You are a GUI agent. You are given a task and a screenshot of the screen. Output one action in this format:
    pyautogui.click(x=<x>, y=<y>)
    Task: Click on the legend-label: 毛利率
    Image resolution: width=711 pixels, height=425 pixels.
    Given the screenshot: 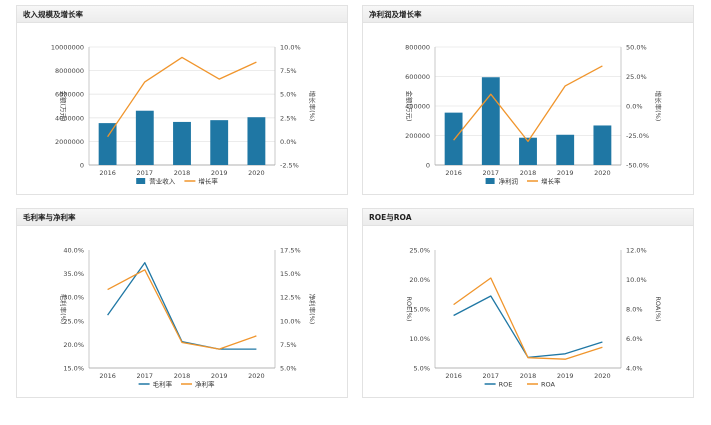 What is the action you would take?
    pyautogui.click(x=163, y=384)
    